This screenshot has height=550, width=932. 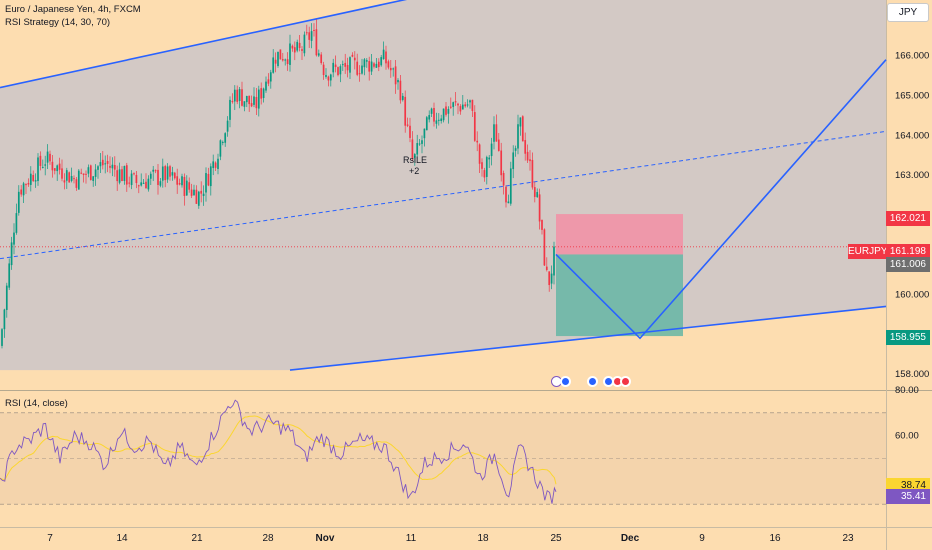 I want to click on rsi-panel-label: RSI (14, close), so click(x=36, y=403).